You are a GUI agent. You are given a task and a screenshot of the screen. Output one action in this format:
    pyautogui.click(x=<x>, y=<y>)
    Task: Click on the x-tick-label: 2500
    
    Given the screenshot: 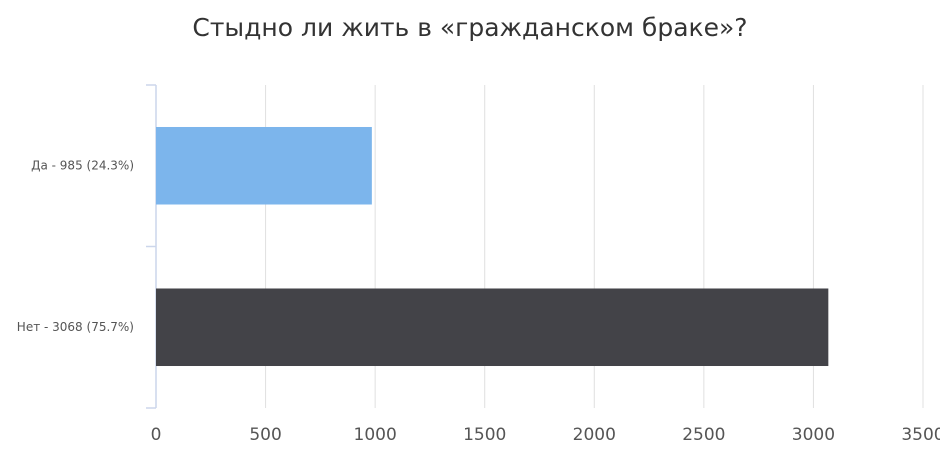 What is the action you would take?
    pyautogui.click(x=703, y=435)
    